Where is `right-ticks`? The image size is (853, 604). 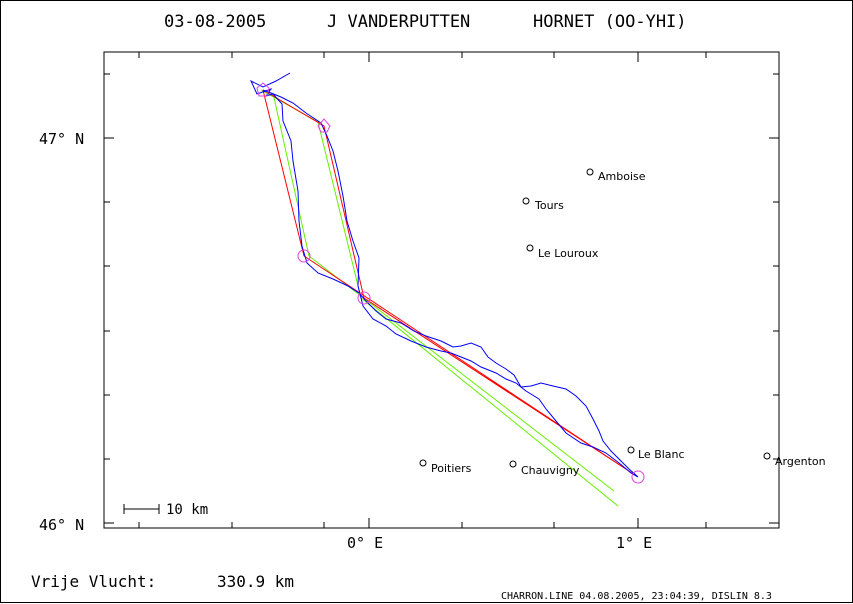 right-ticks is located at coordinates (774, 298).